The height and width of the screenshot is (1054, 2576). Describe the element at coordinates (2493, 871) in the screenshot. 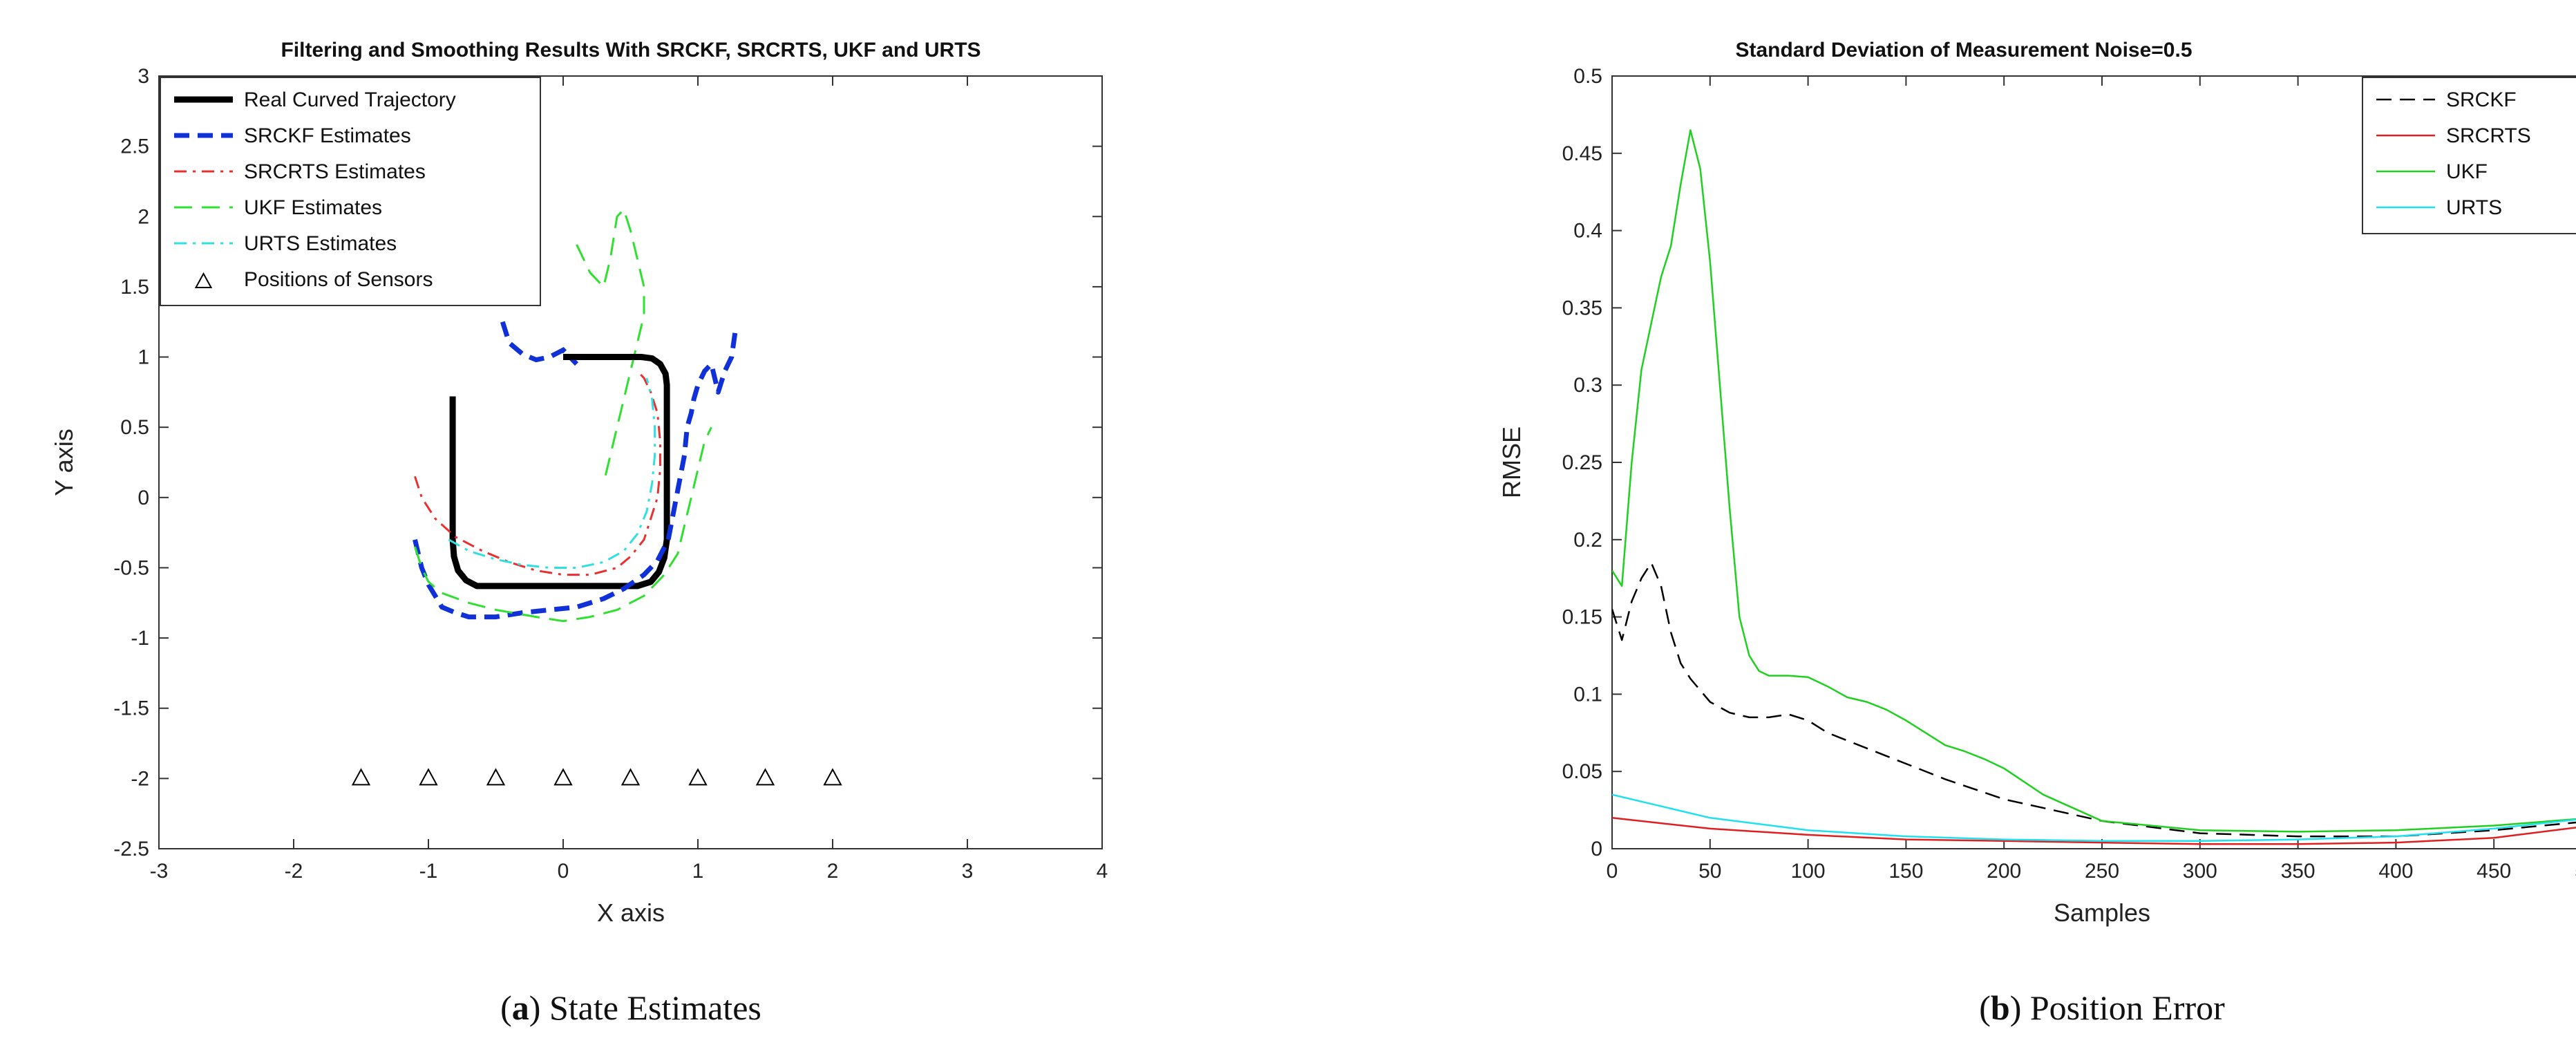

I see `b-xtick-label: 450` at that location.